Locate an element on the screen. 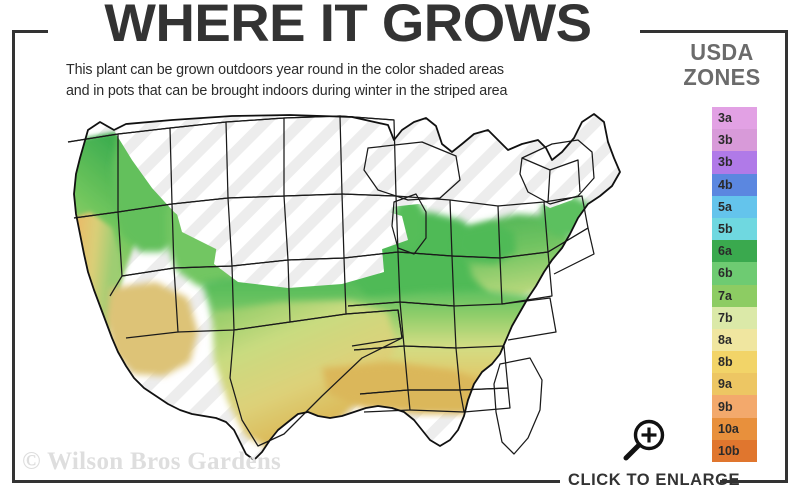 This screenshot has width=800, height=500. magnifier-plus-icon is located at coordinates (644, 441).